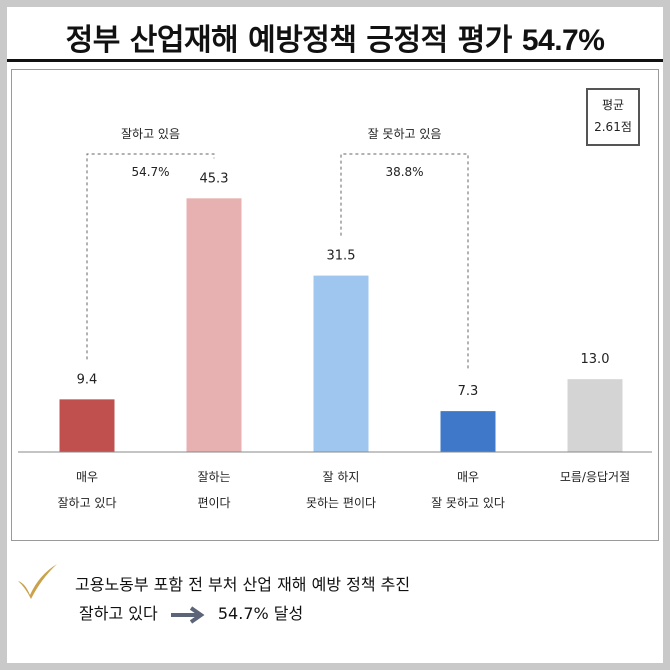 This screenshot has width=670, height=670. I want to click on category-label-2-1: 잘하는, so click(213, 477).